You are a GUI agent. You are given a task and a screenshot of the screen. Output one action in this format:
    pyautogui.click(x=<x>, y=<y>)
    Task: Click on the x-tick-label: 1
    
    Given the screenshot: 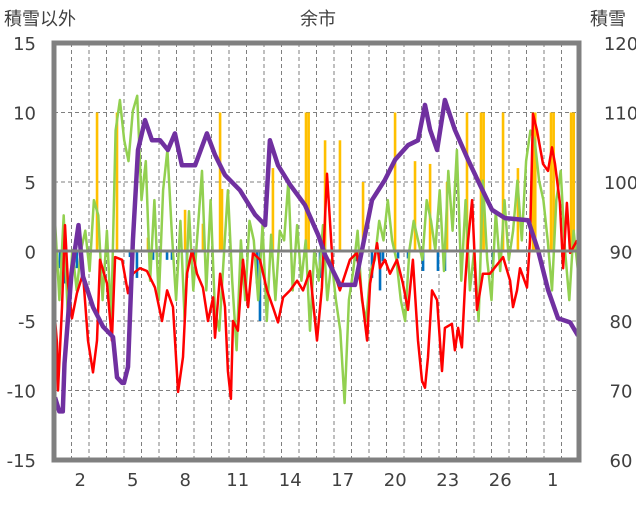 What is the action you would take?
    pyautogui.click(x=552, y=480)
    